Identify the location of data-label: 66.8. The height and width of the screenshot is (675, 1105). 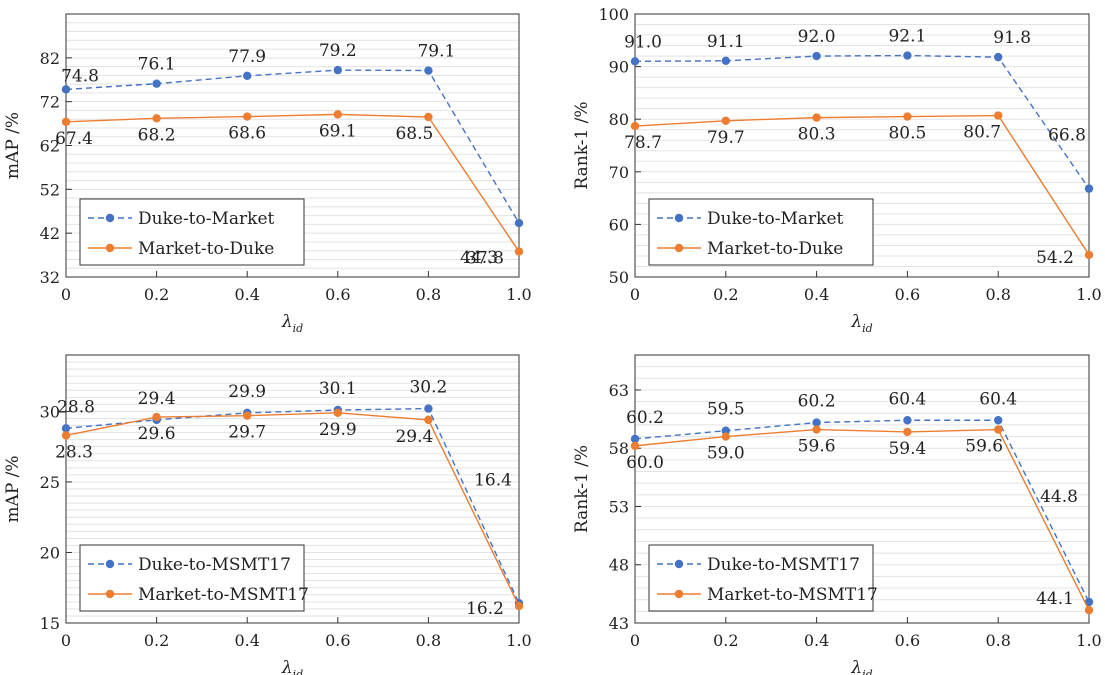
(1067, 136).